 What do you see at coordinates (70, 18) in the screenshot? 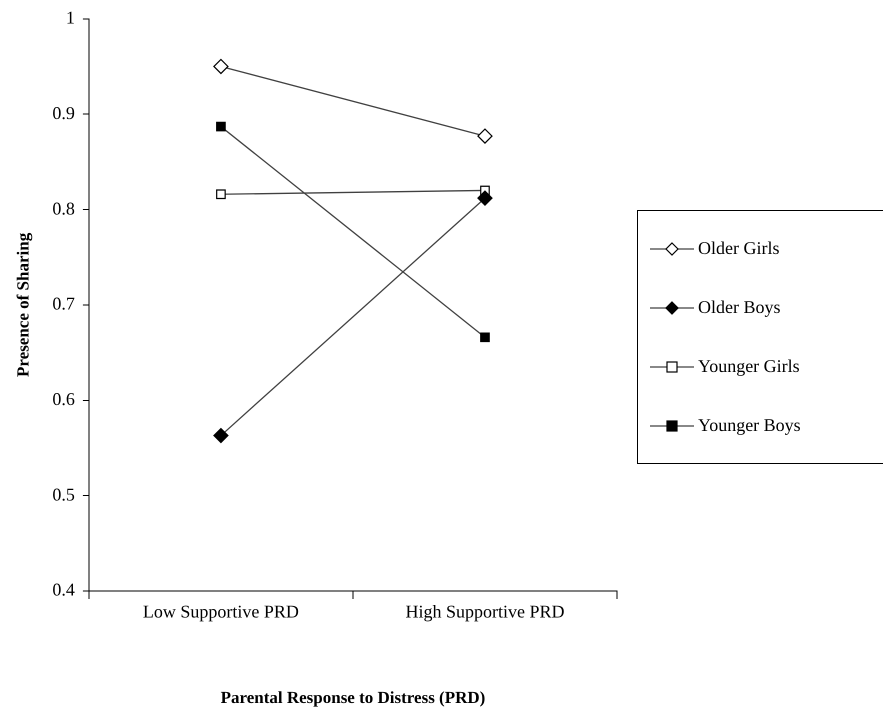
I see `y-tick-label: 1` at bounding box center [70, 18].